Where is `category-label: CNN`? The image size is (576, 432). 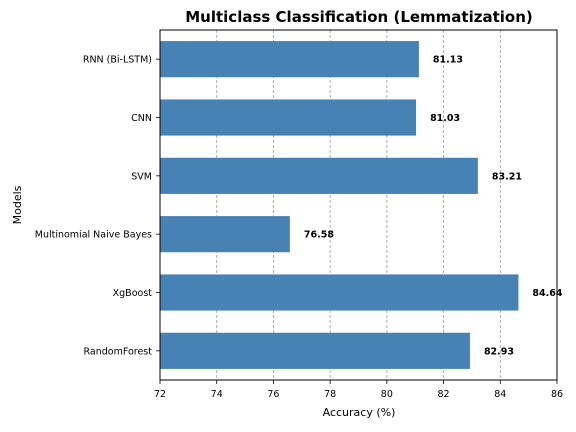 category-label: CNN is located at coordinates (141, 118).